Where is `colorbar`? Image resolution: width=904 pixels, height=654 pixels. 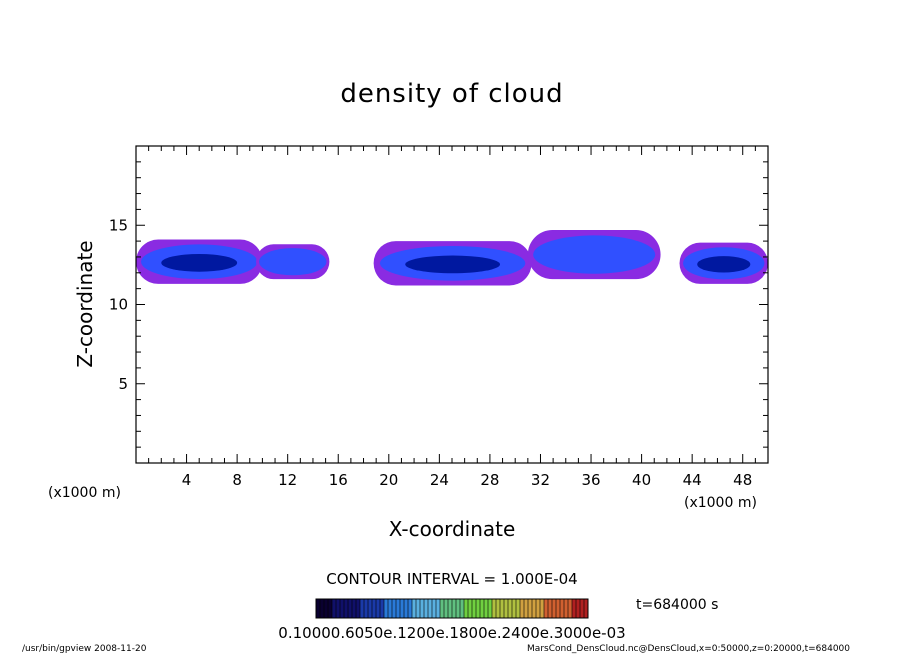
colorbar is located at coordinates (451, 608).